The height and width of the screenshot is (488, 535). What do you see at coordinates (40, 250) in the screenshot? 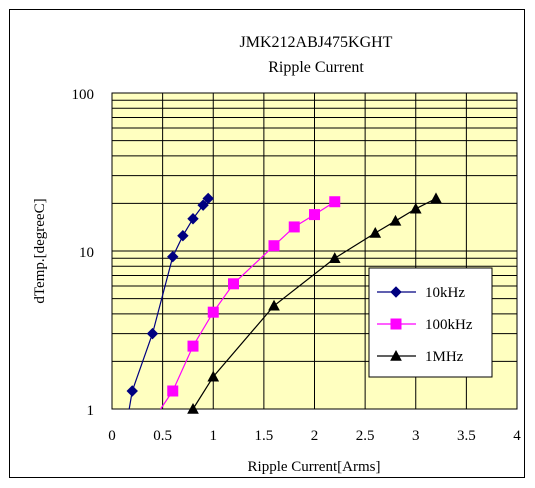
I see `y-axis-label: dTemp.[degreeC]` at bounding box center [40, 250].